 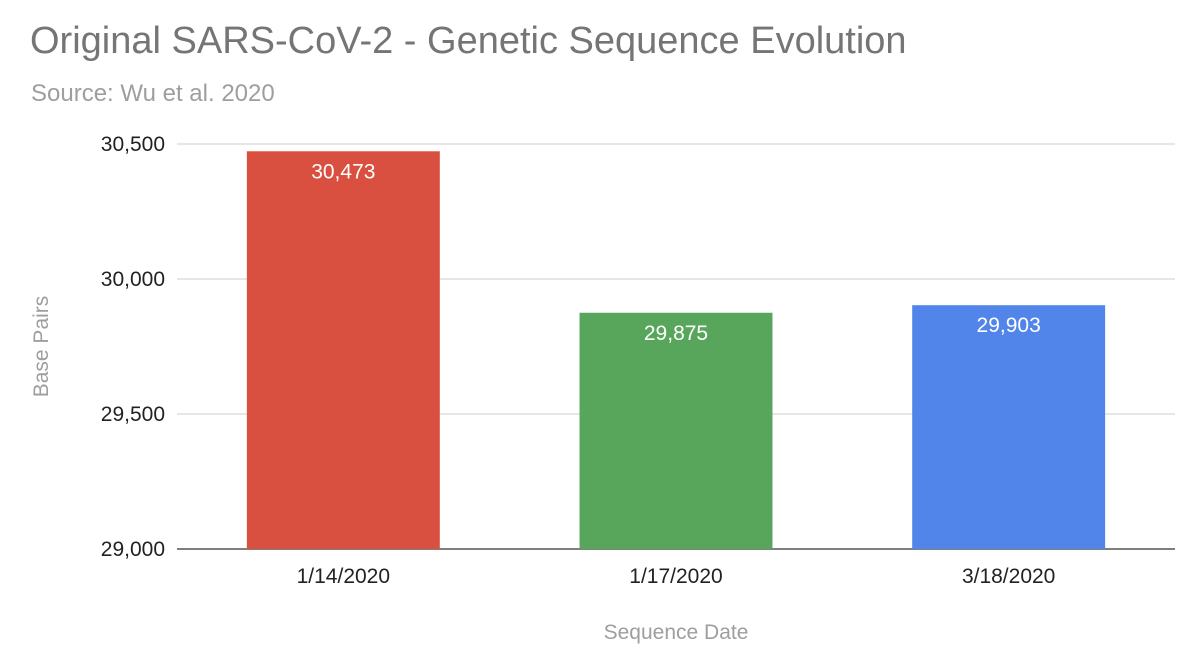 I want to click on chart-subtitle: Source: Wu et al. 2020, so click(x=153, y=93).